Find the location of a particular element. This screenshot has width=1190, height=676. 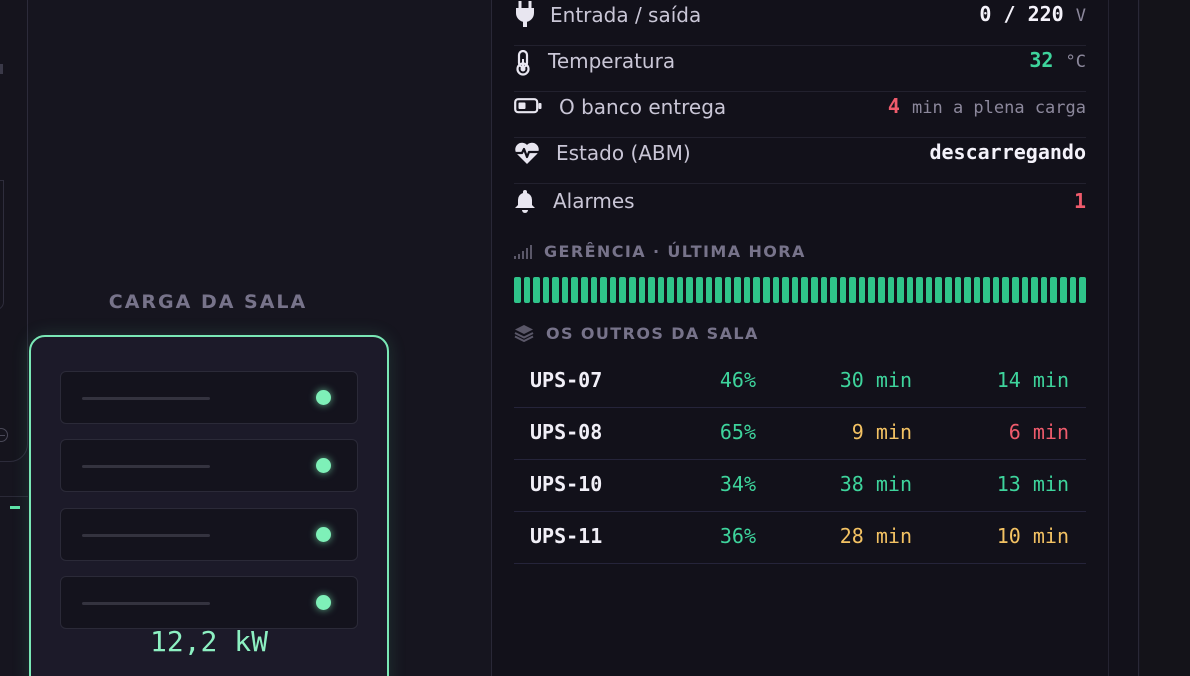

ups-name: UPS-08 is located at coordinates (566, 432).